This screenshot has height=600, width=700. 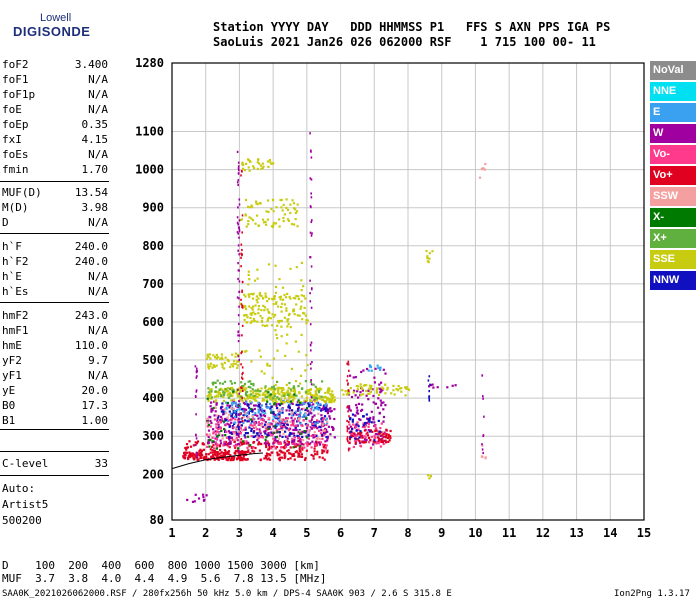 What do you see at coordinates (55, 223) in the screenshot?
I see `param-row: D N/A` at bounding box center [55, 223].